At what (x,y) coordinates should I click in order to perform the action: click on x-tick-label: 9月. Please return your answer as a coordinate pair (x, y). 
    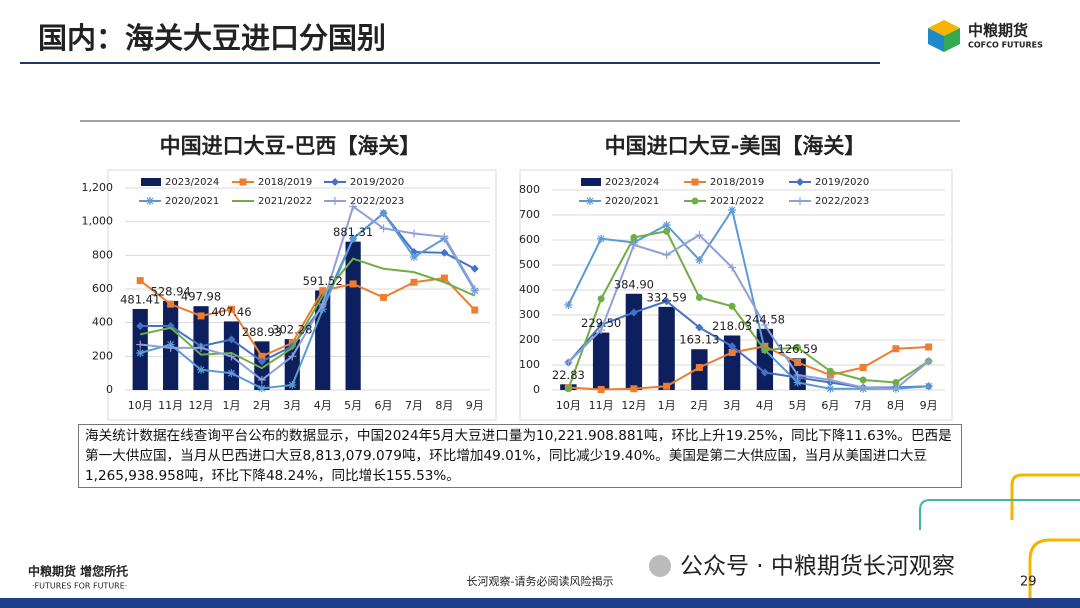
    Looking at the image, I should click on (475, 405).